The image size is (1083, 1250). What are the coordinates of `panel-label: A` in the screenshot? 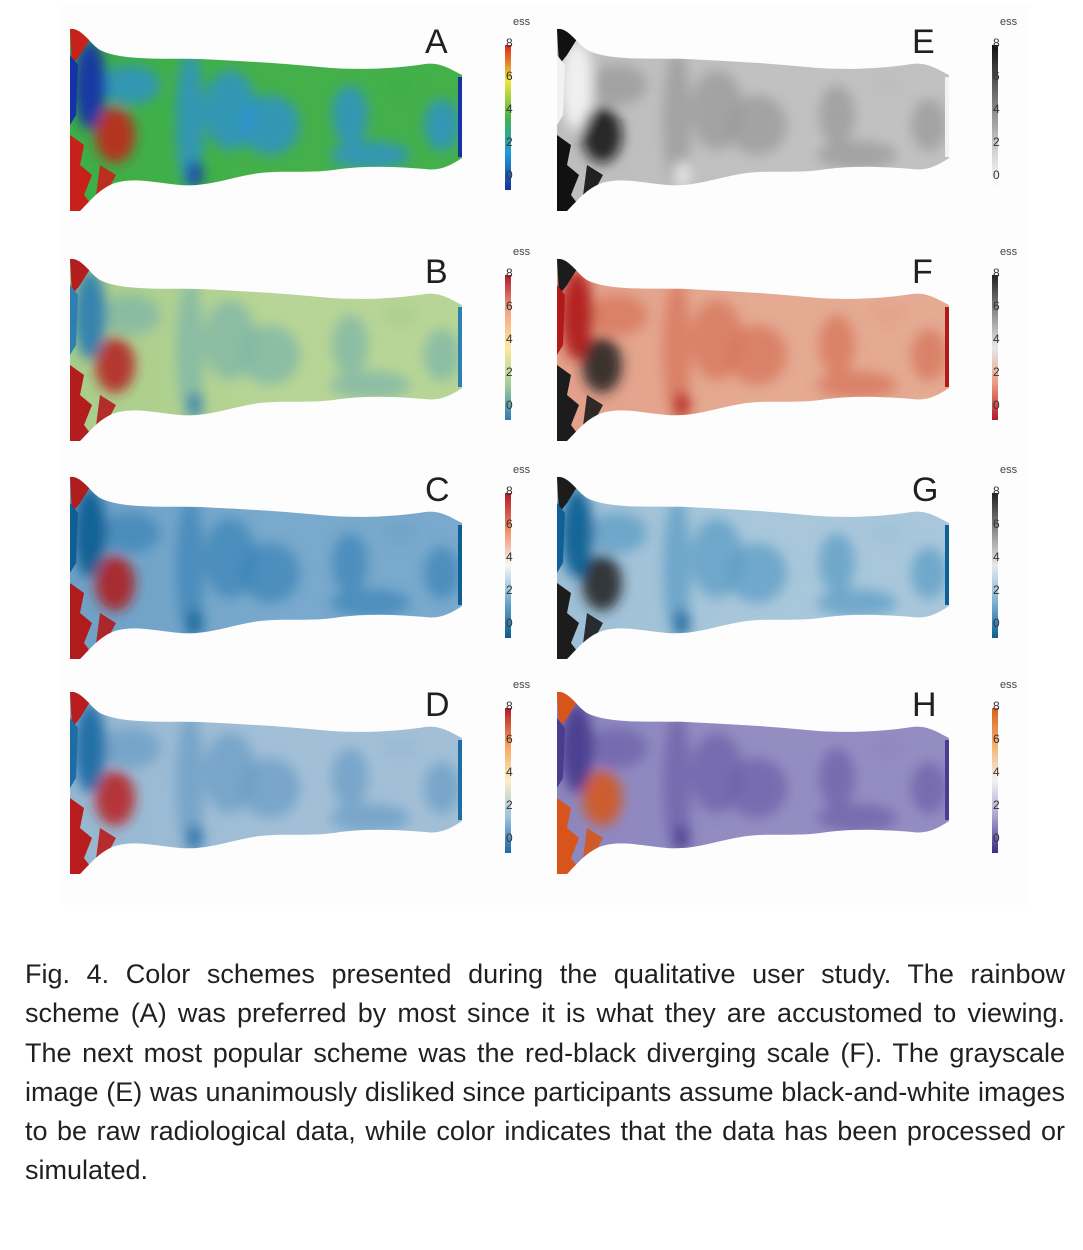 It's located at (436, 42).